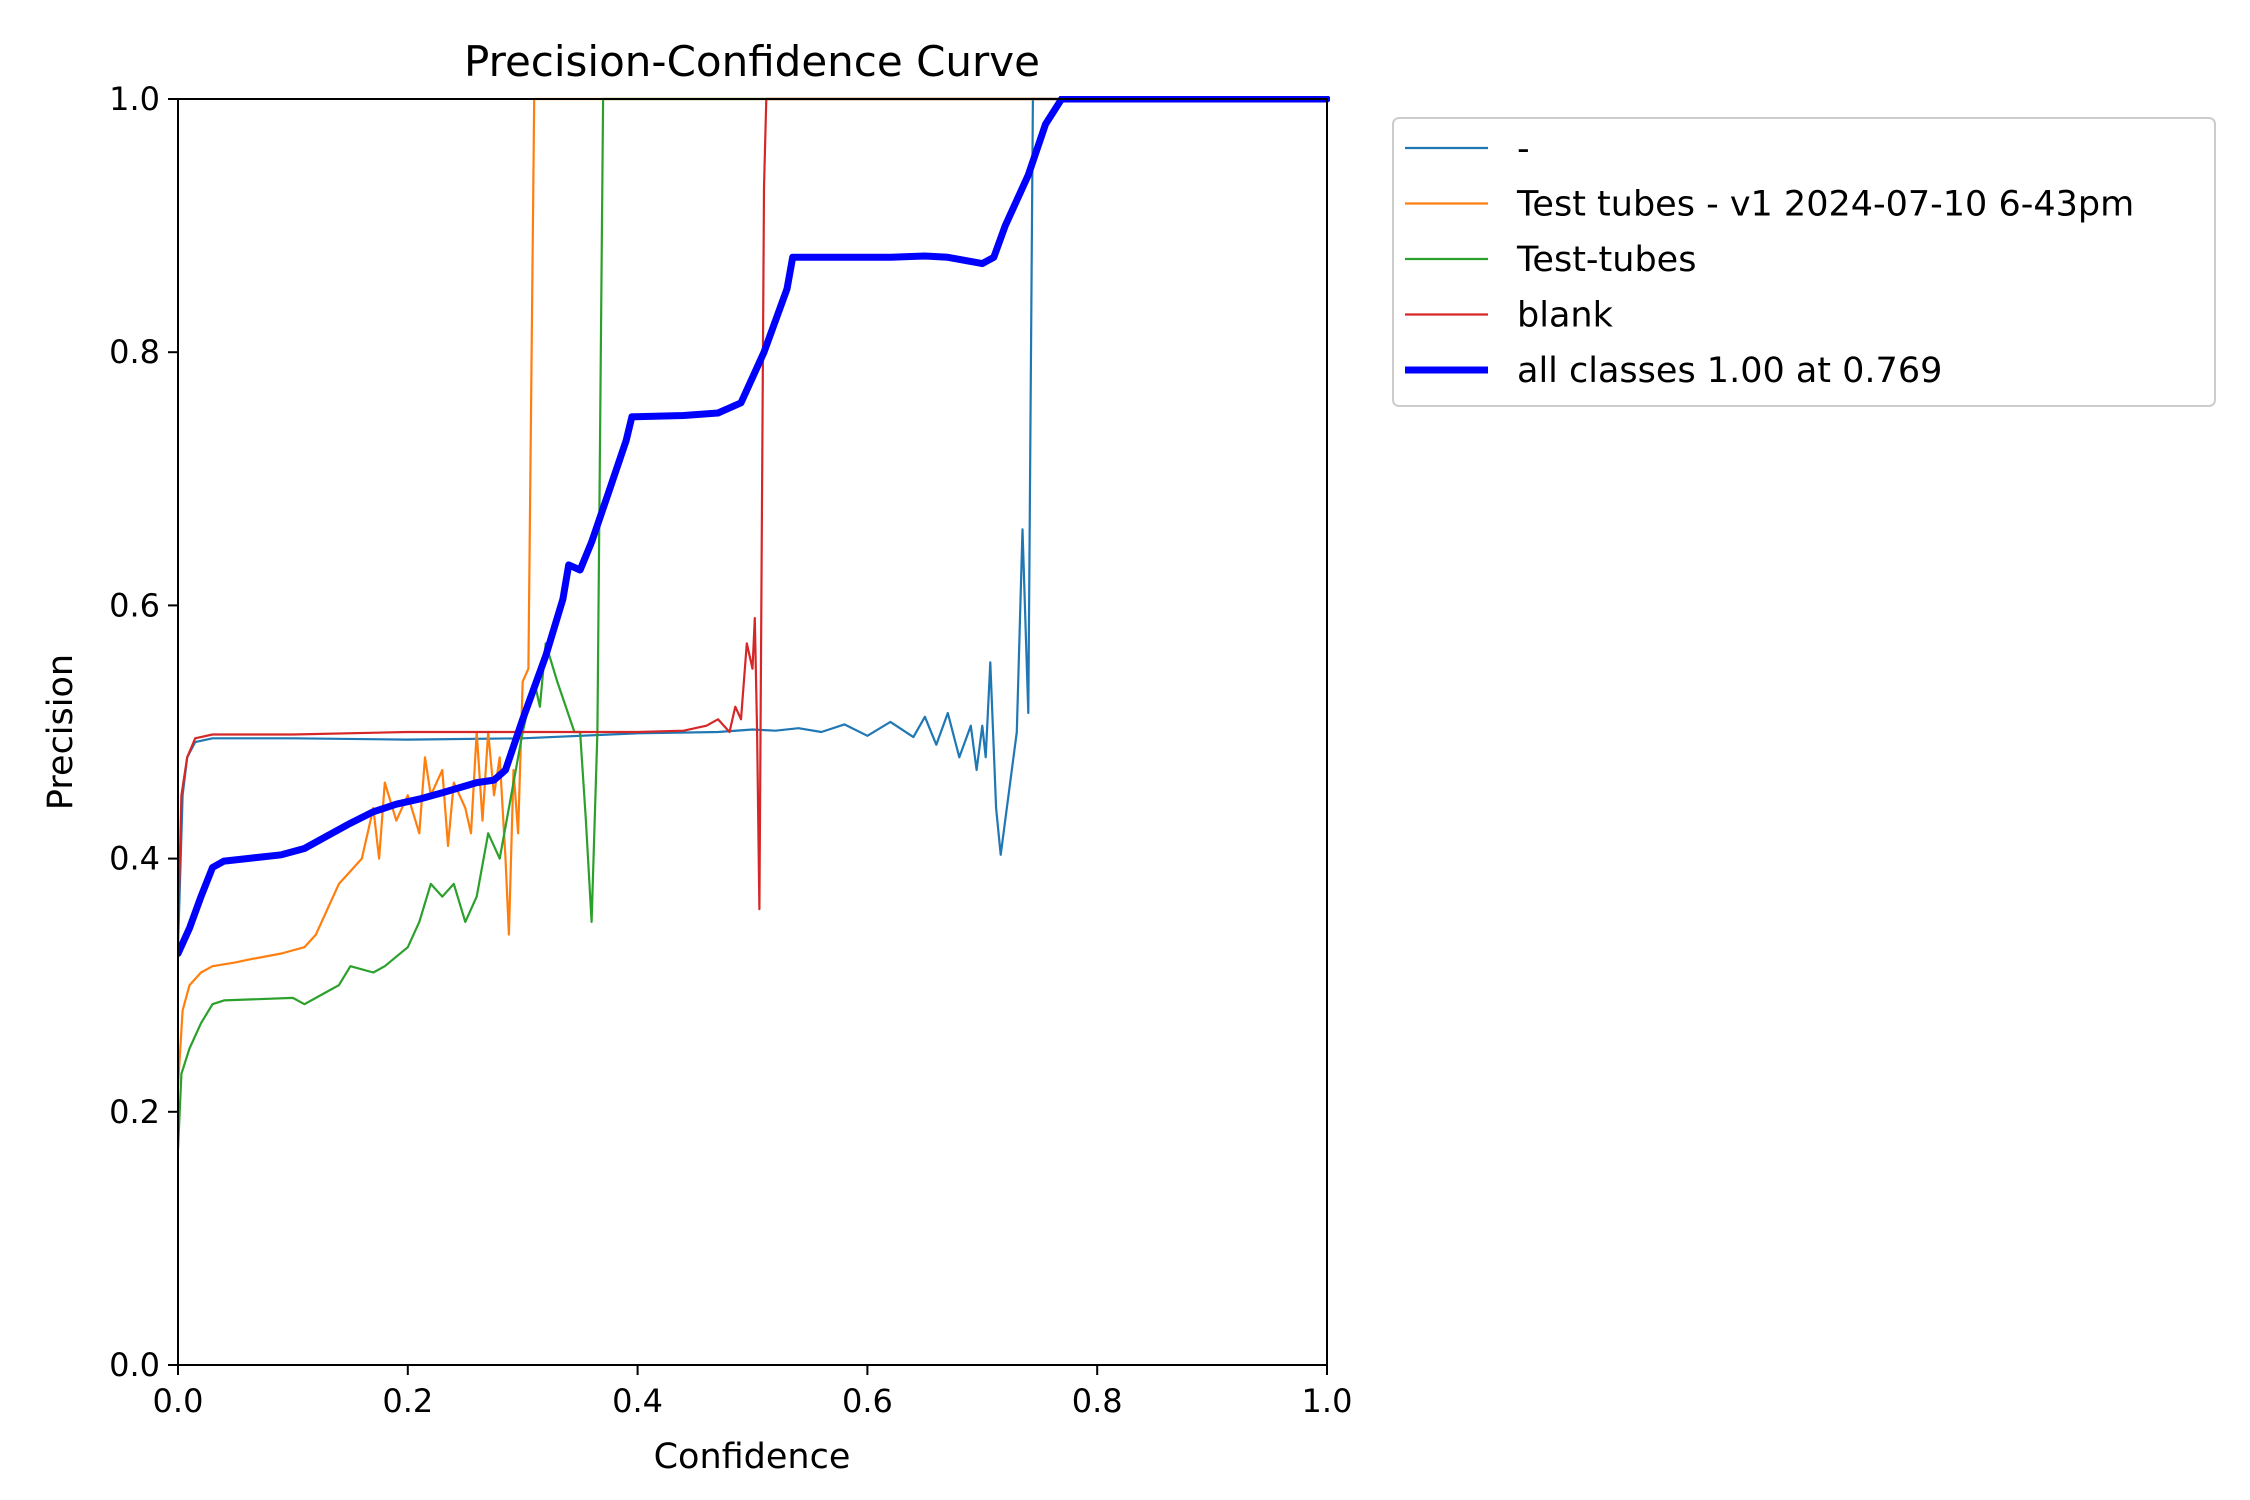  Describe the element at coordinates (178, 1401) in the screenshot. I see `x-tick-label: 0.0` at that location.